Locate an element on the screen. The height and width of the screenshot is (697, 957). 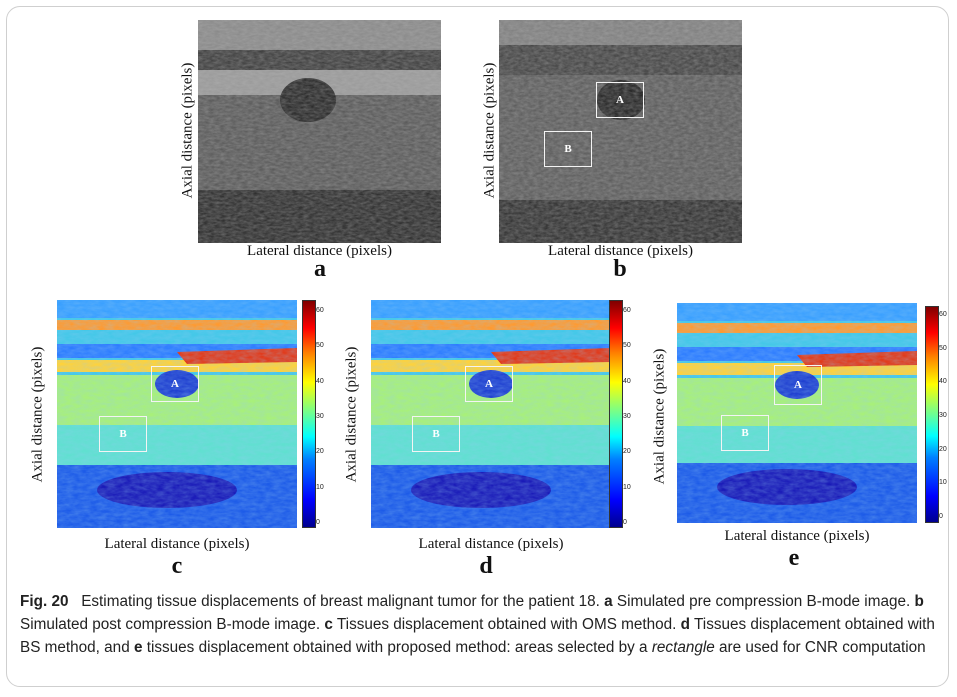
caption-tail: are used for CNR computation is located at coordinates (822, 647).